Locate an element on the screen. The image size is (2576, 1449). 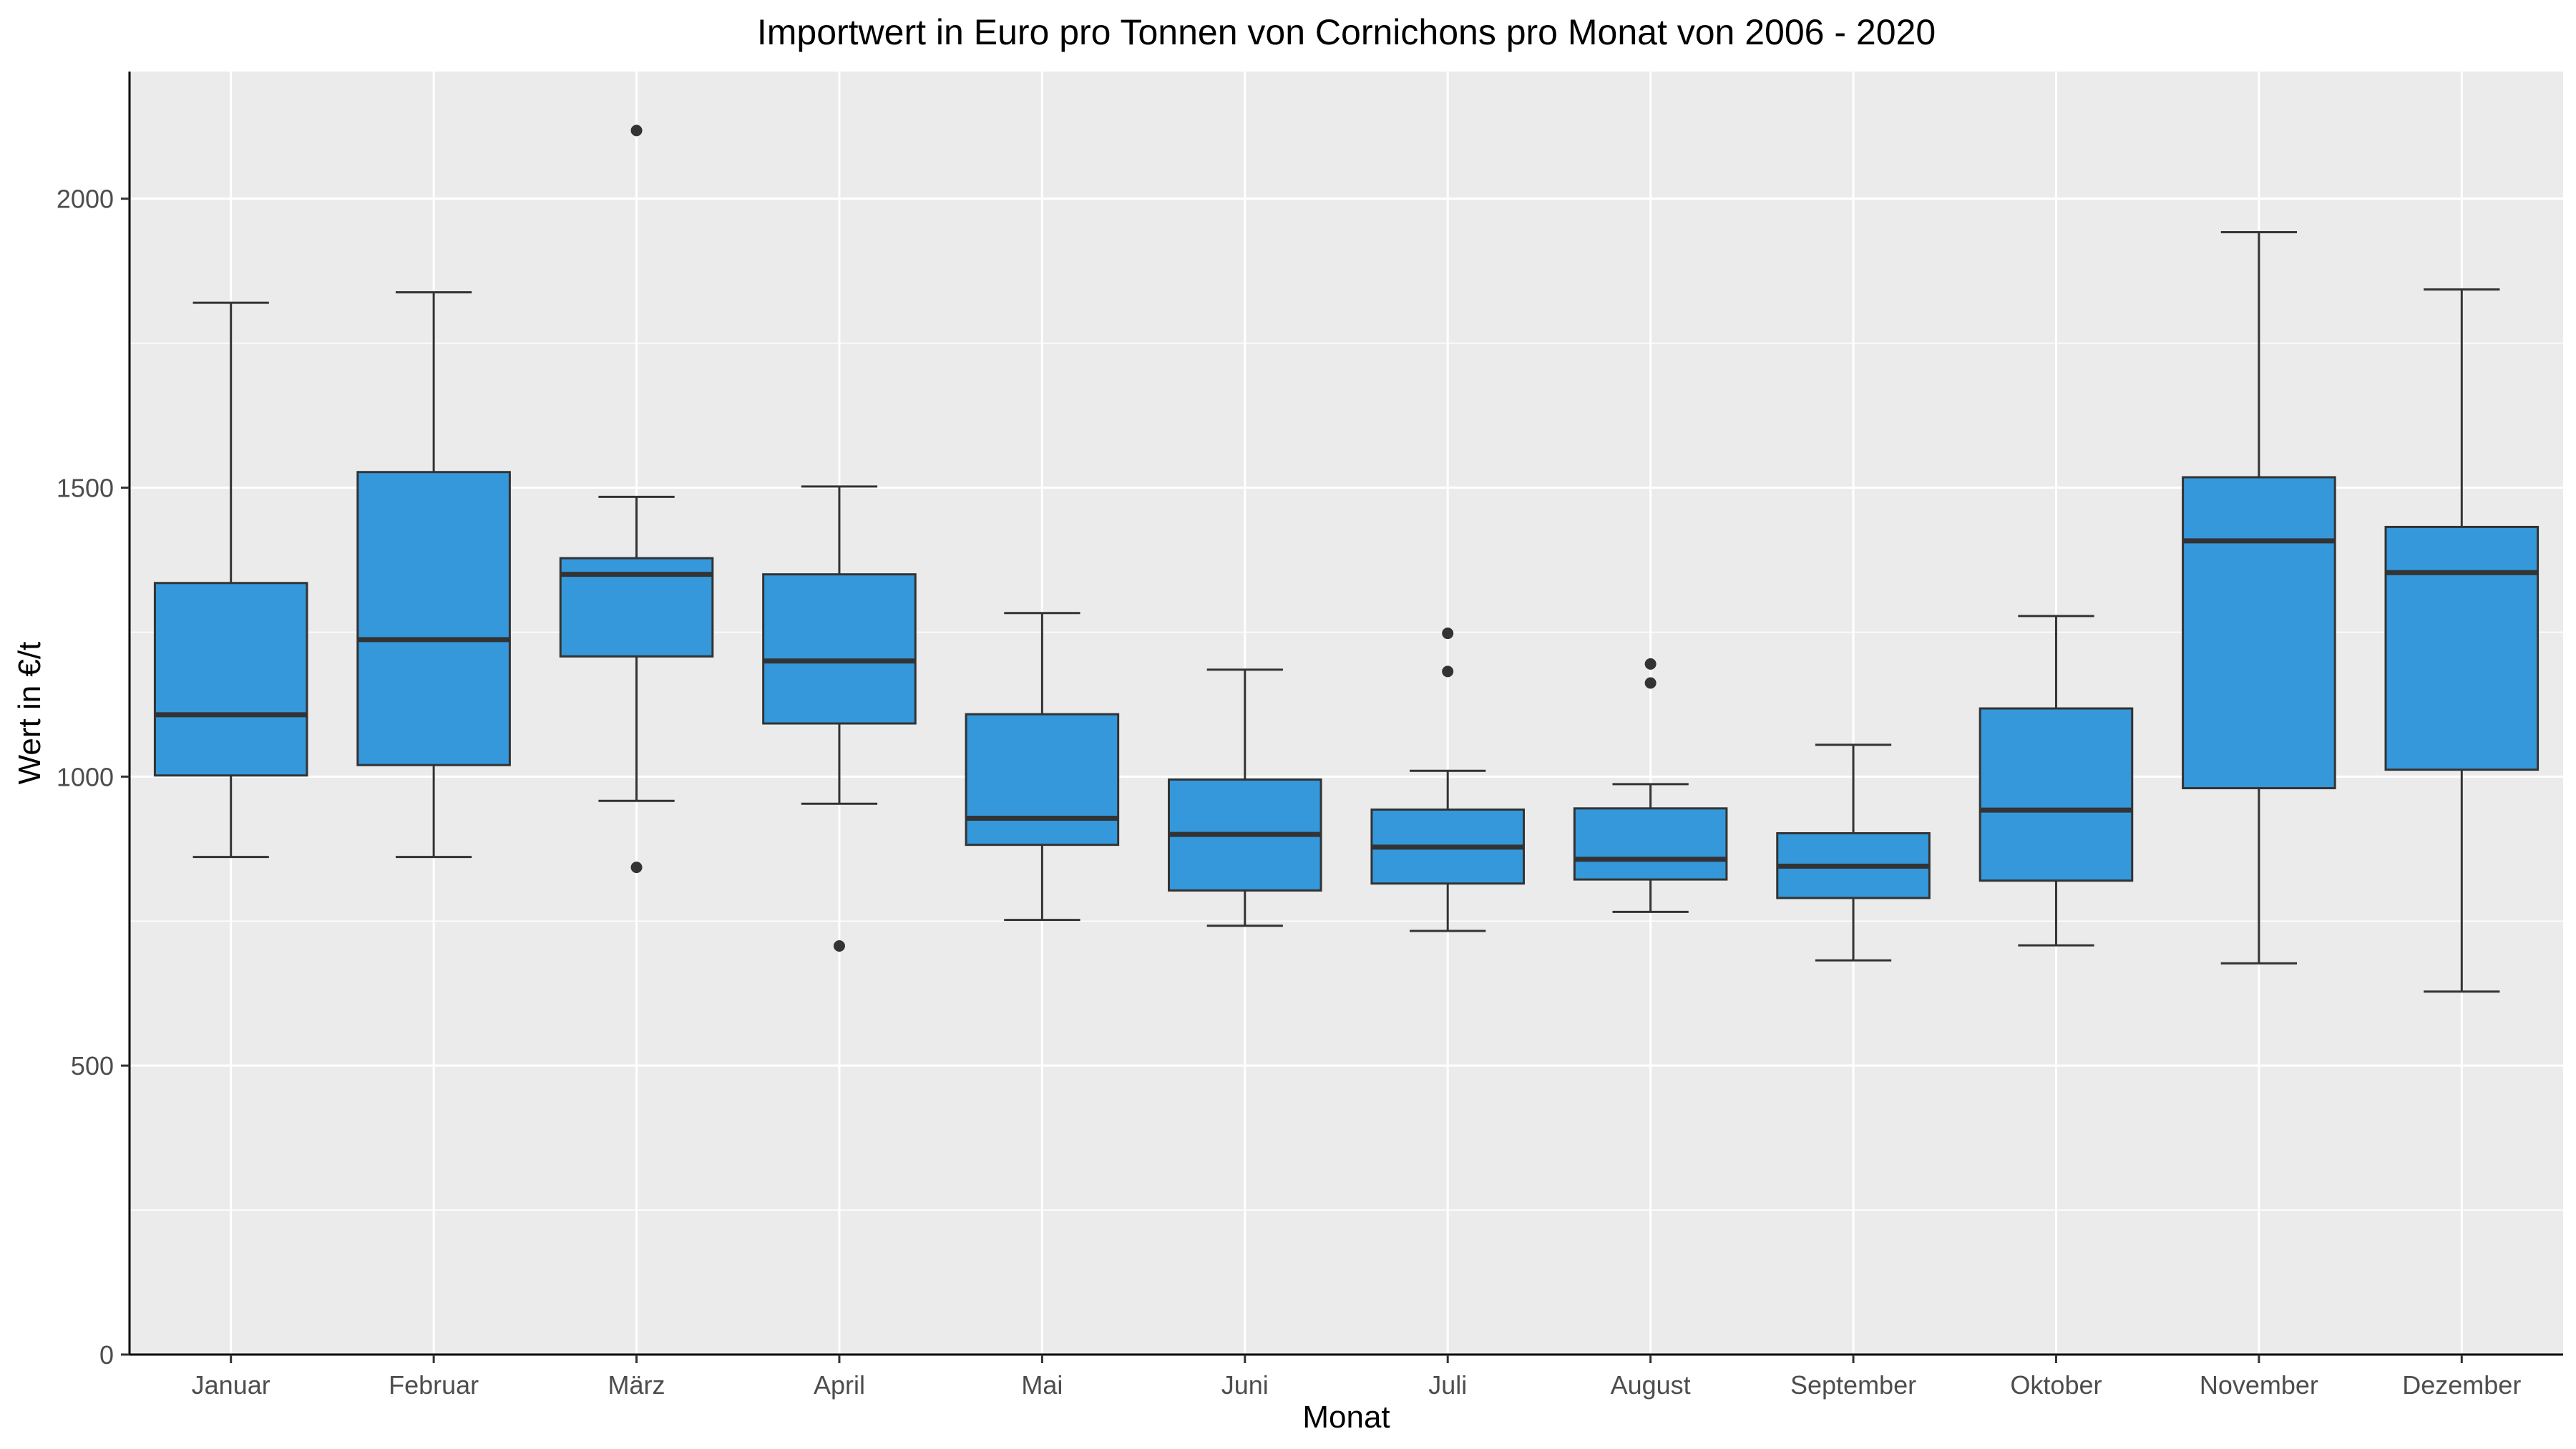
x-tick-label: November is located at coordinates (2259, 1385).